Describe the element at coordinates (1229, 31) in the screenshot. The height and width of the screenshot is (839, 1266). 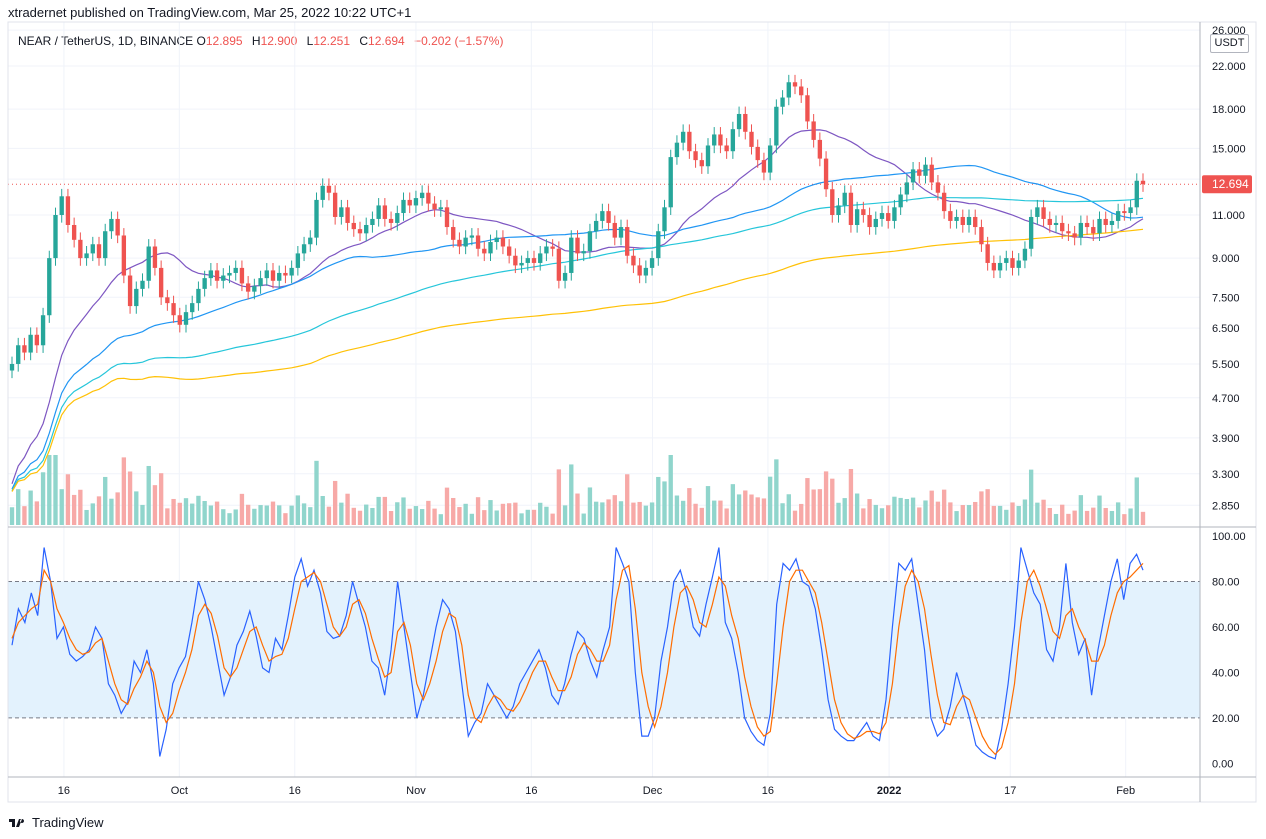
I see `price-tick-label: 26.000` at that location.